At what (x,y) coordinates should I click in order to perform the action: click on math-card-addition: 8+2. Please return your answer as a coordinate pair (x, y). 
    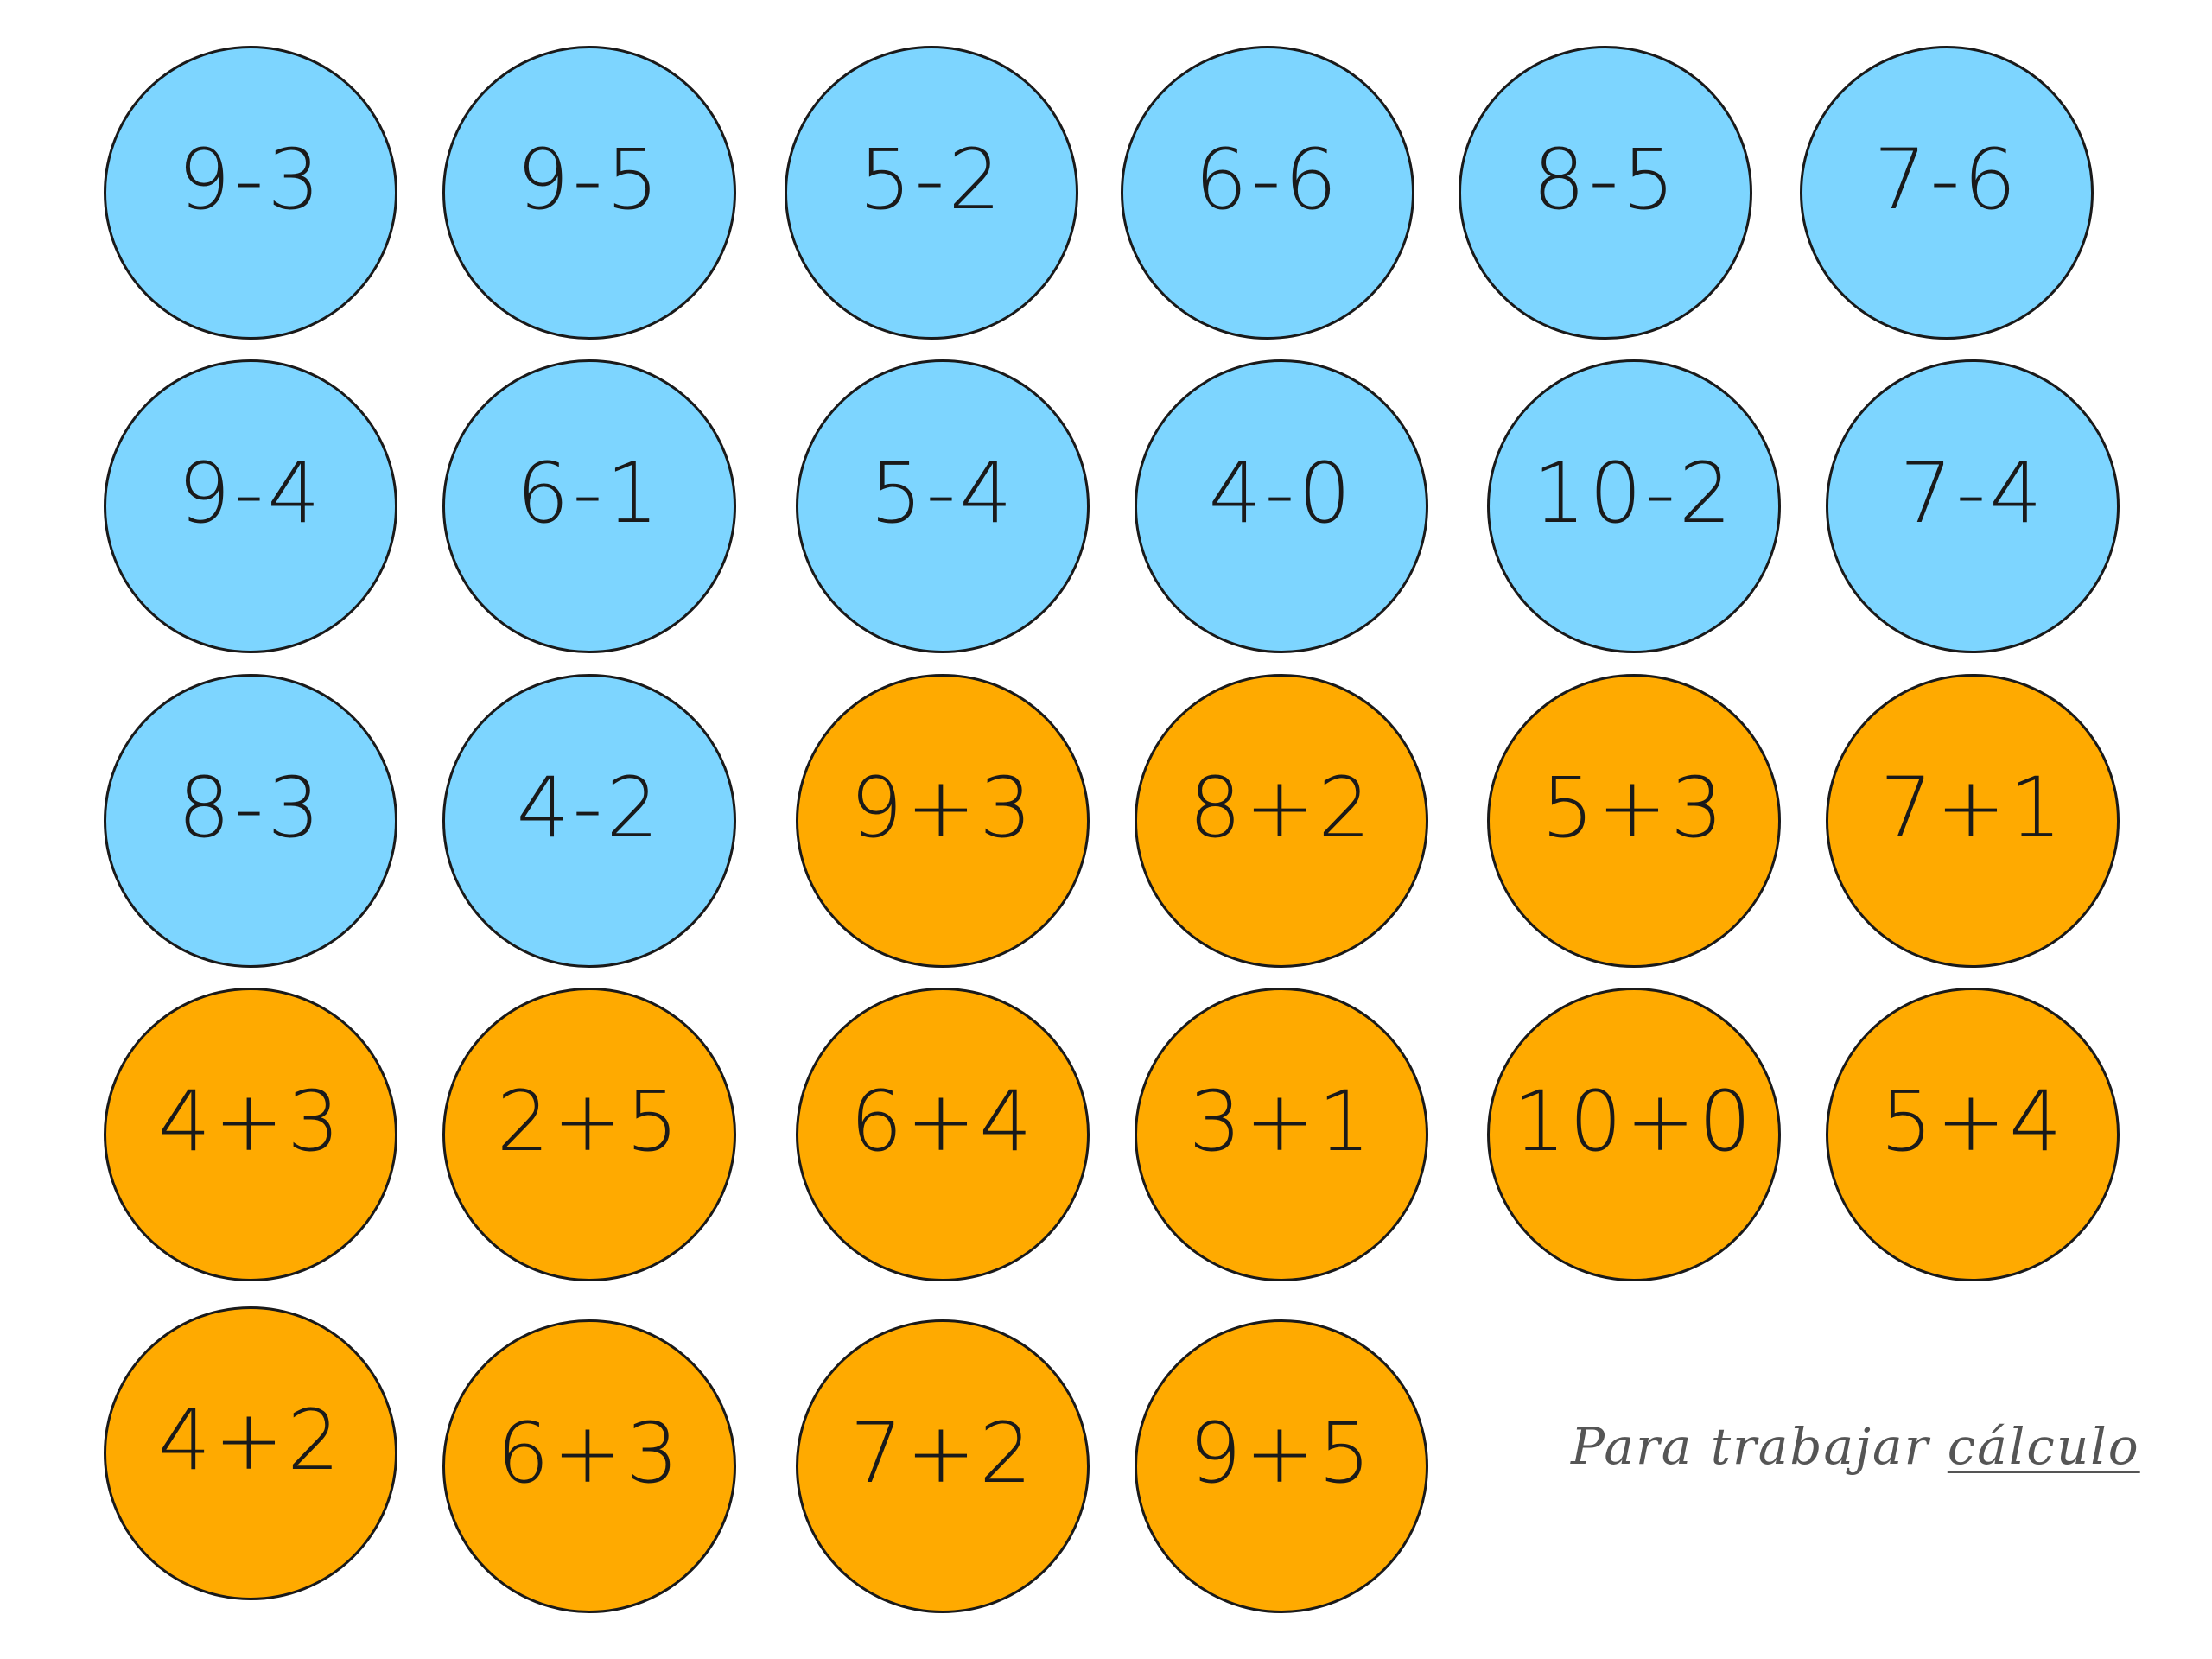
    Looking at the image, I should click on (1281, 821).